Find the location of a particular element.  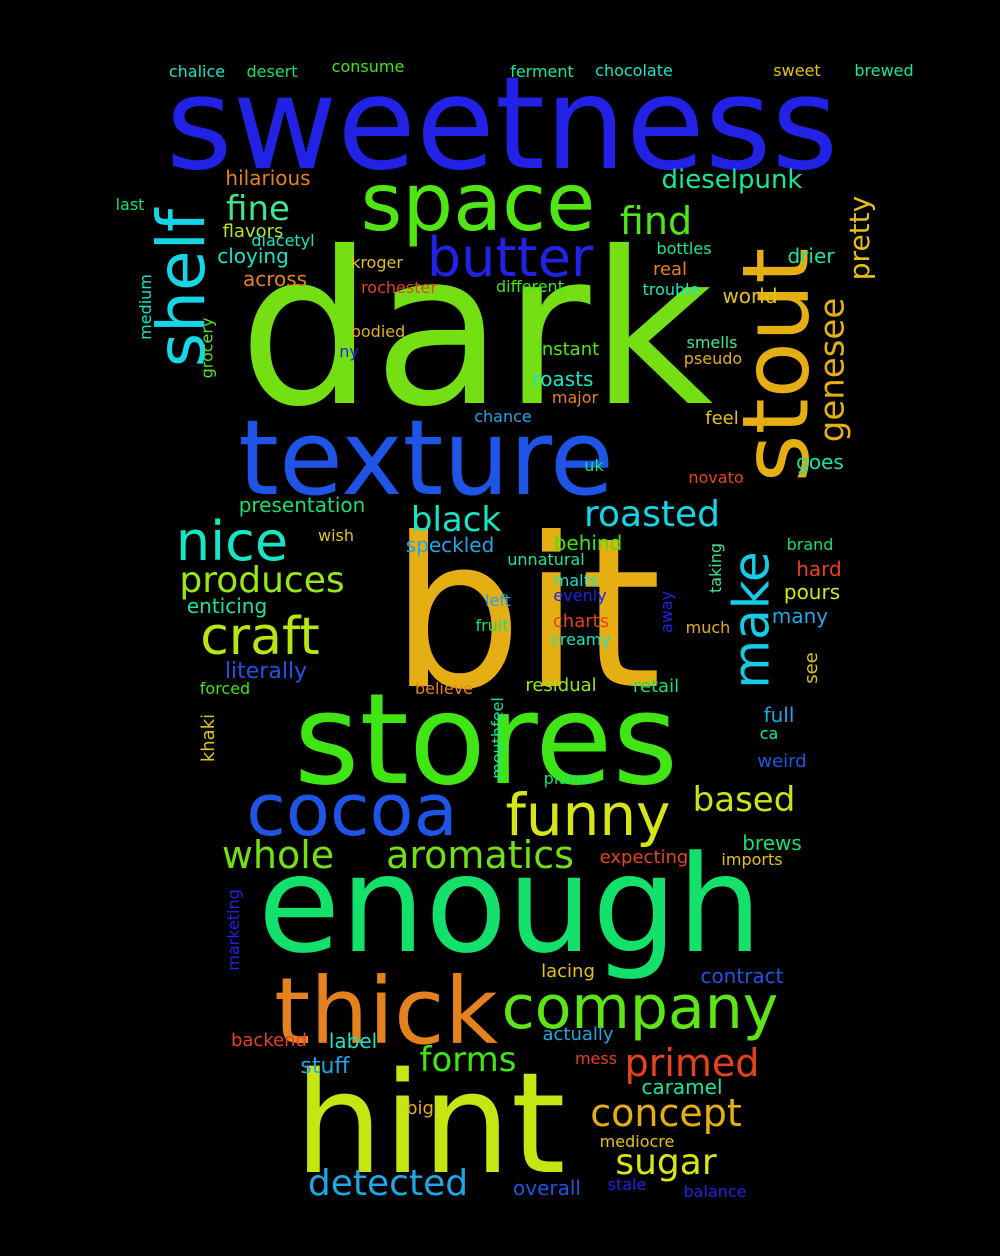

word-primed: primed is located at coordinates (692, 1063).